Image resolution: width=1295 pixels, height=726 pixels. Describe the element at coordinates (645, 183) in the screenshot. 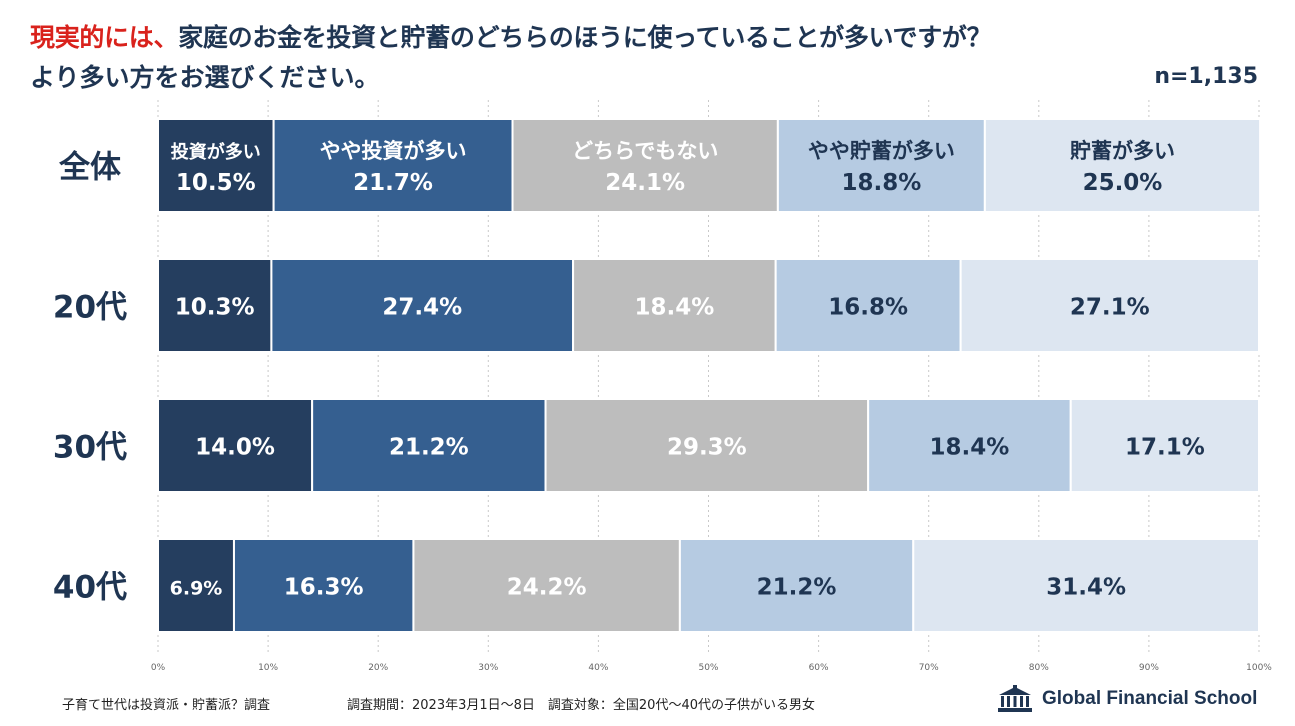

I see `data-label: 24.1%` at that location.